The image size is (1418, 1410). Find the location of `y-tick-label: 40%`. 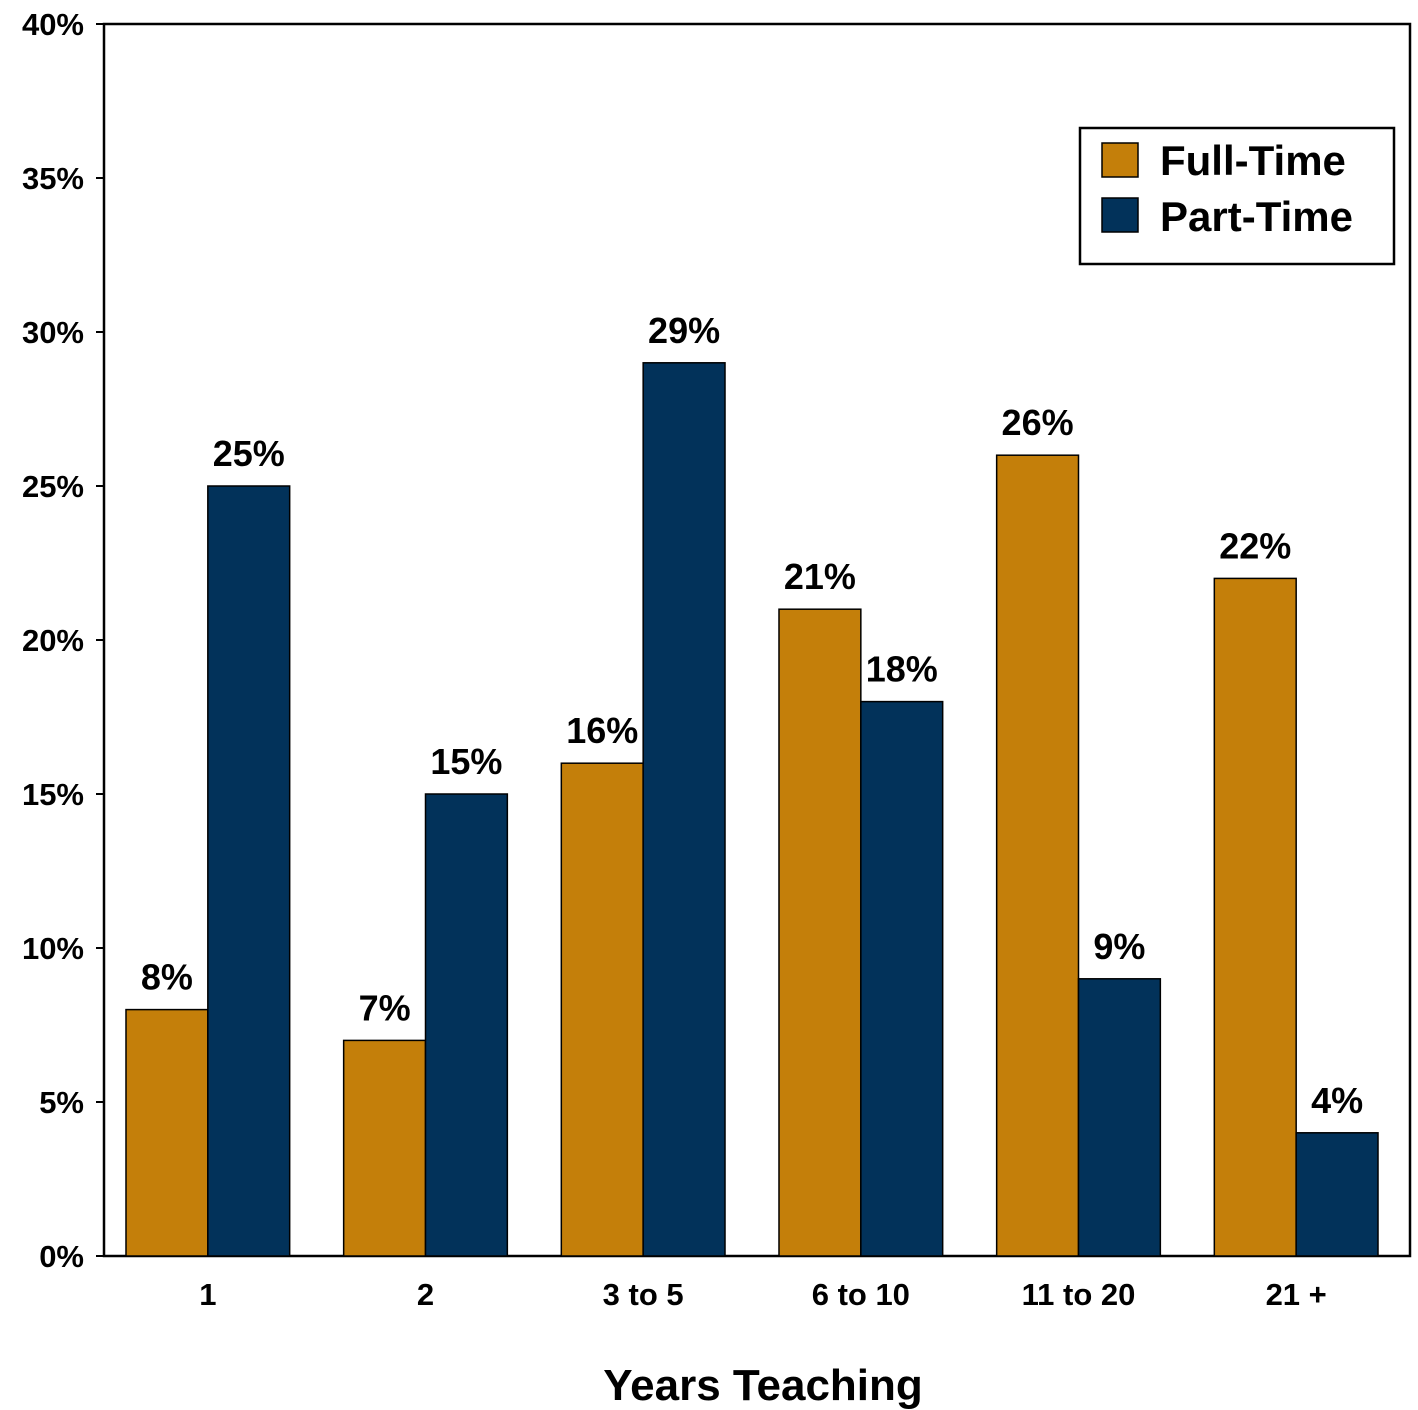

y-tick-label: 40% is located at coordinates (53, 24).